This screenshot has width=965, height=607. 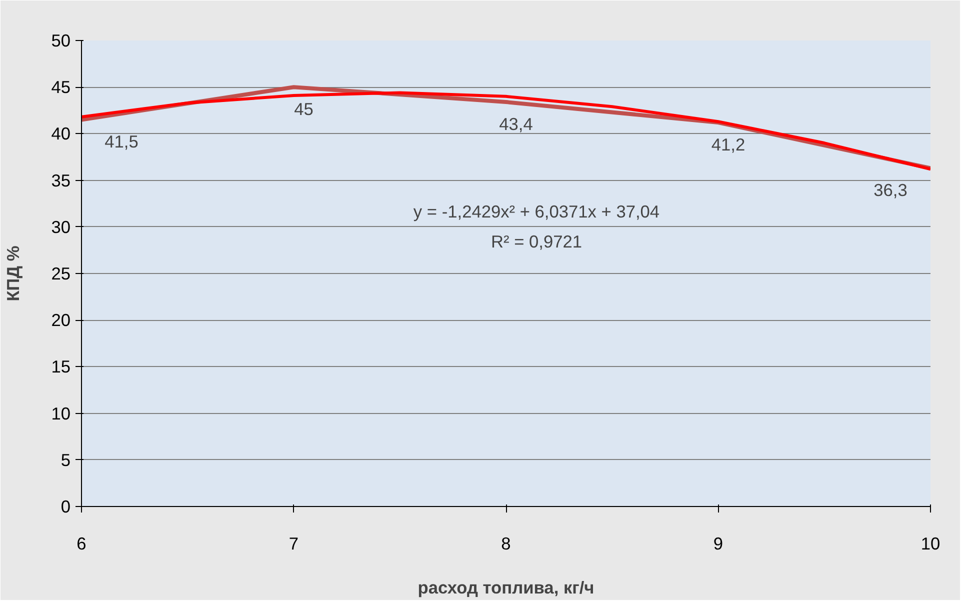 What do you see at coordinates (728, 144) in the screenshot?
I see `data-label: 41,2` at bounding box center [728, 144].